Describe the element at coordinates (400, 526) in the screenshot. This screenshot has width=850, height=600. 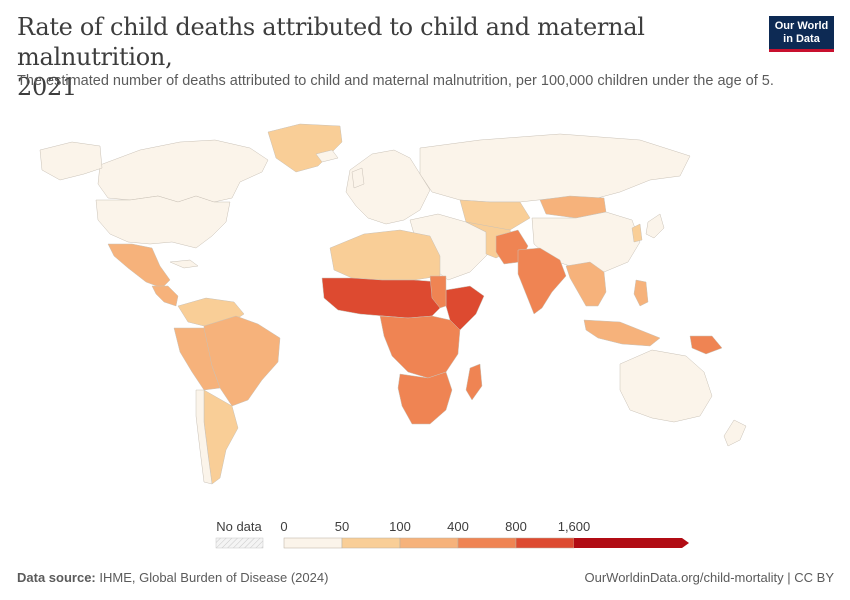
I see `legend-tick-2: 100` at that location.